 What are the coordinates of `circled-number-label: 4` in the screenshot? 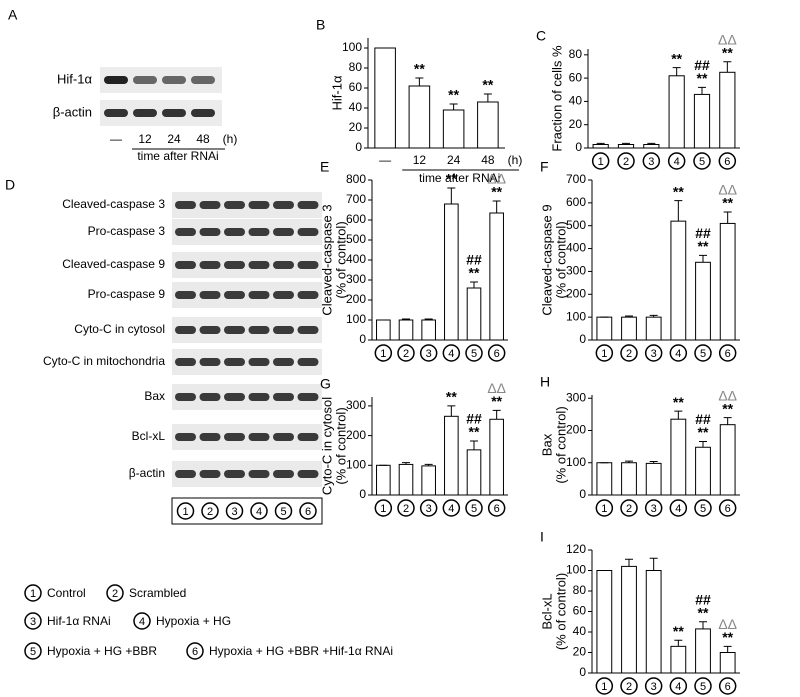 It's located at (451, 354).